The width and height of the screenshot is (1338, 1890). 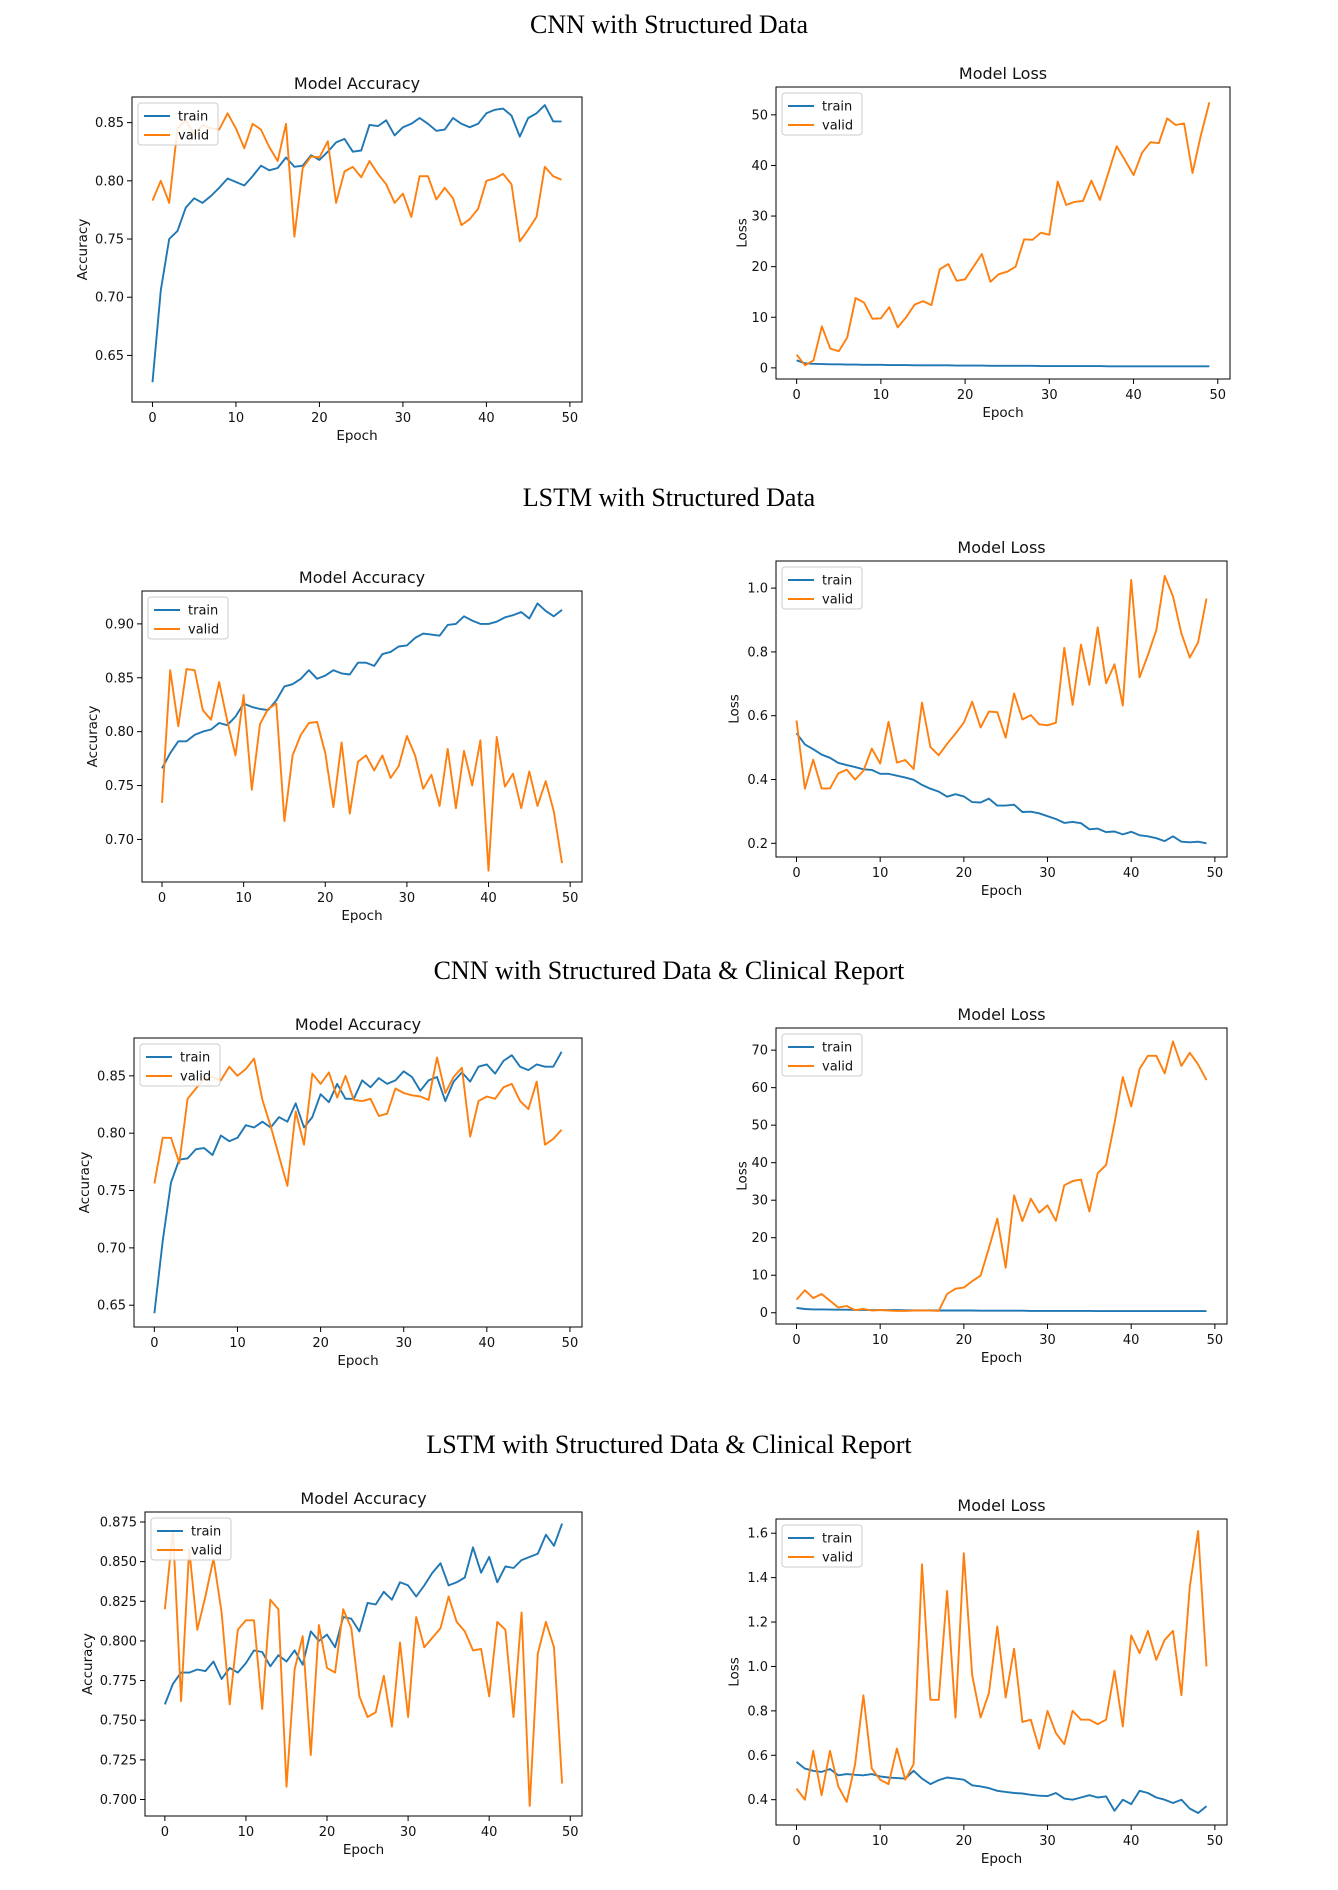 What do you see at coordinates (764, 1313) in the screenshot?
I see `y-tick-label: 0` at bounding box center [764, 1313].